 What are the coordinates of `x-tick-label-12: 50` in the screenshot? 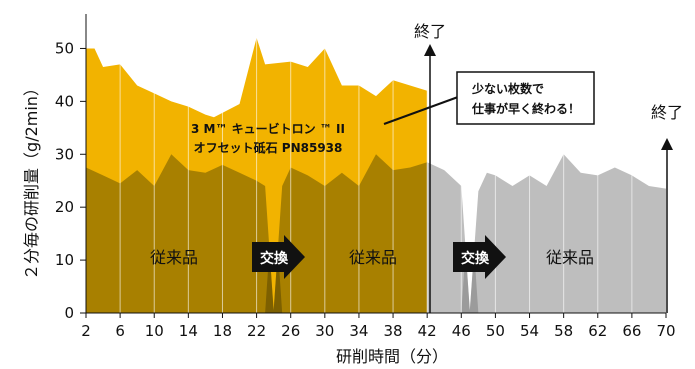 It's located at (495, 331).